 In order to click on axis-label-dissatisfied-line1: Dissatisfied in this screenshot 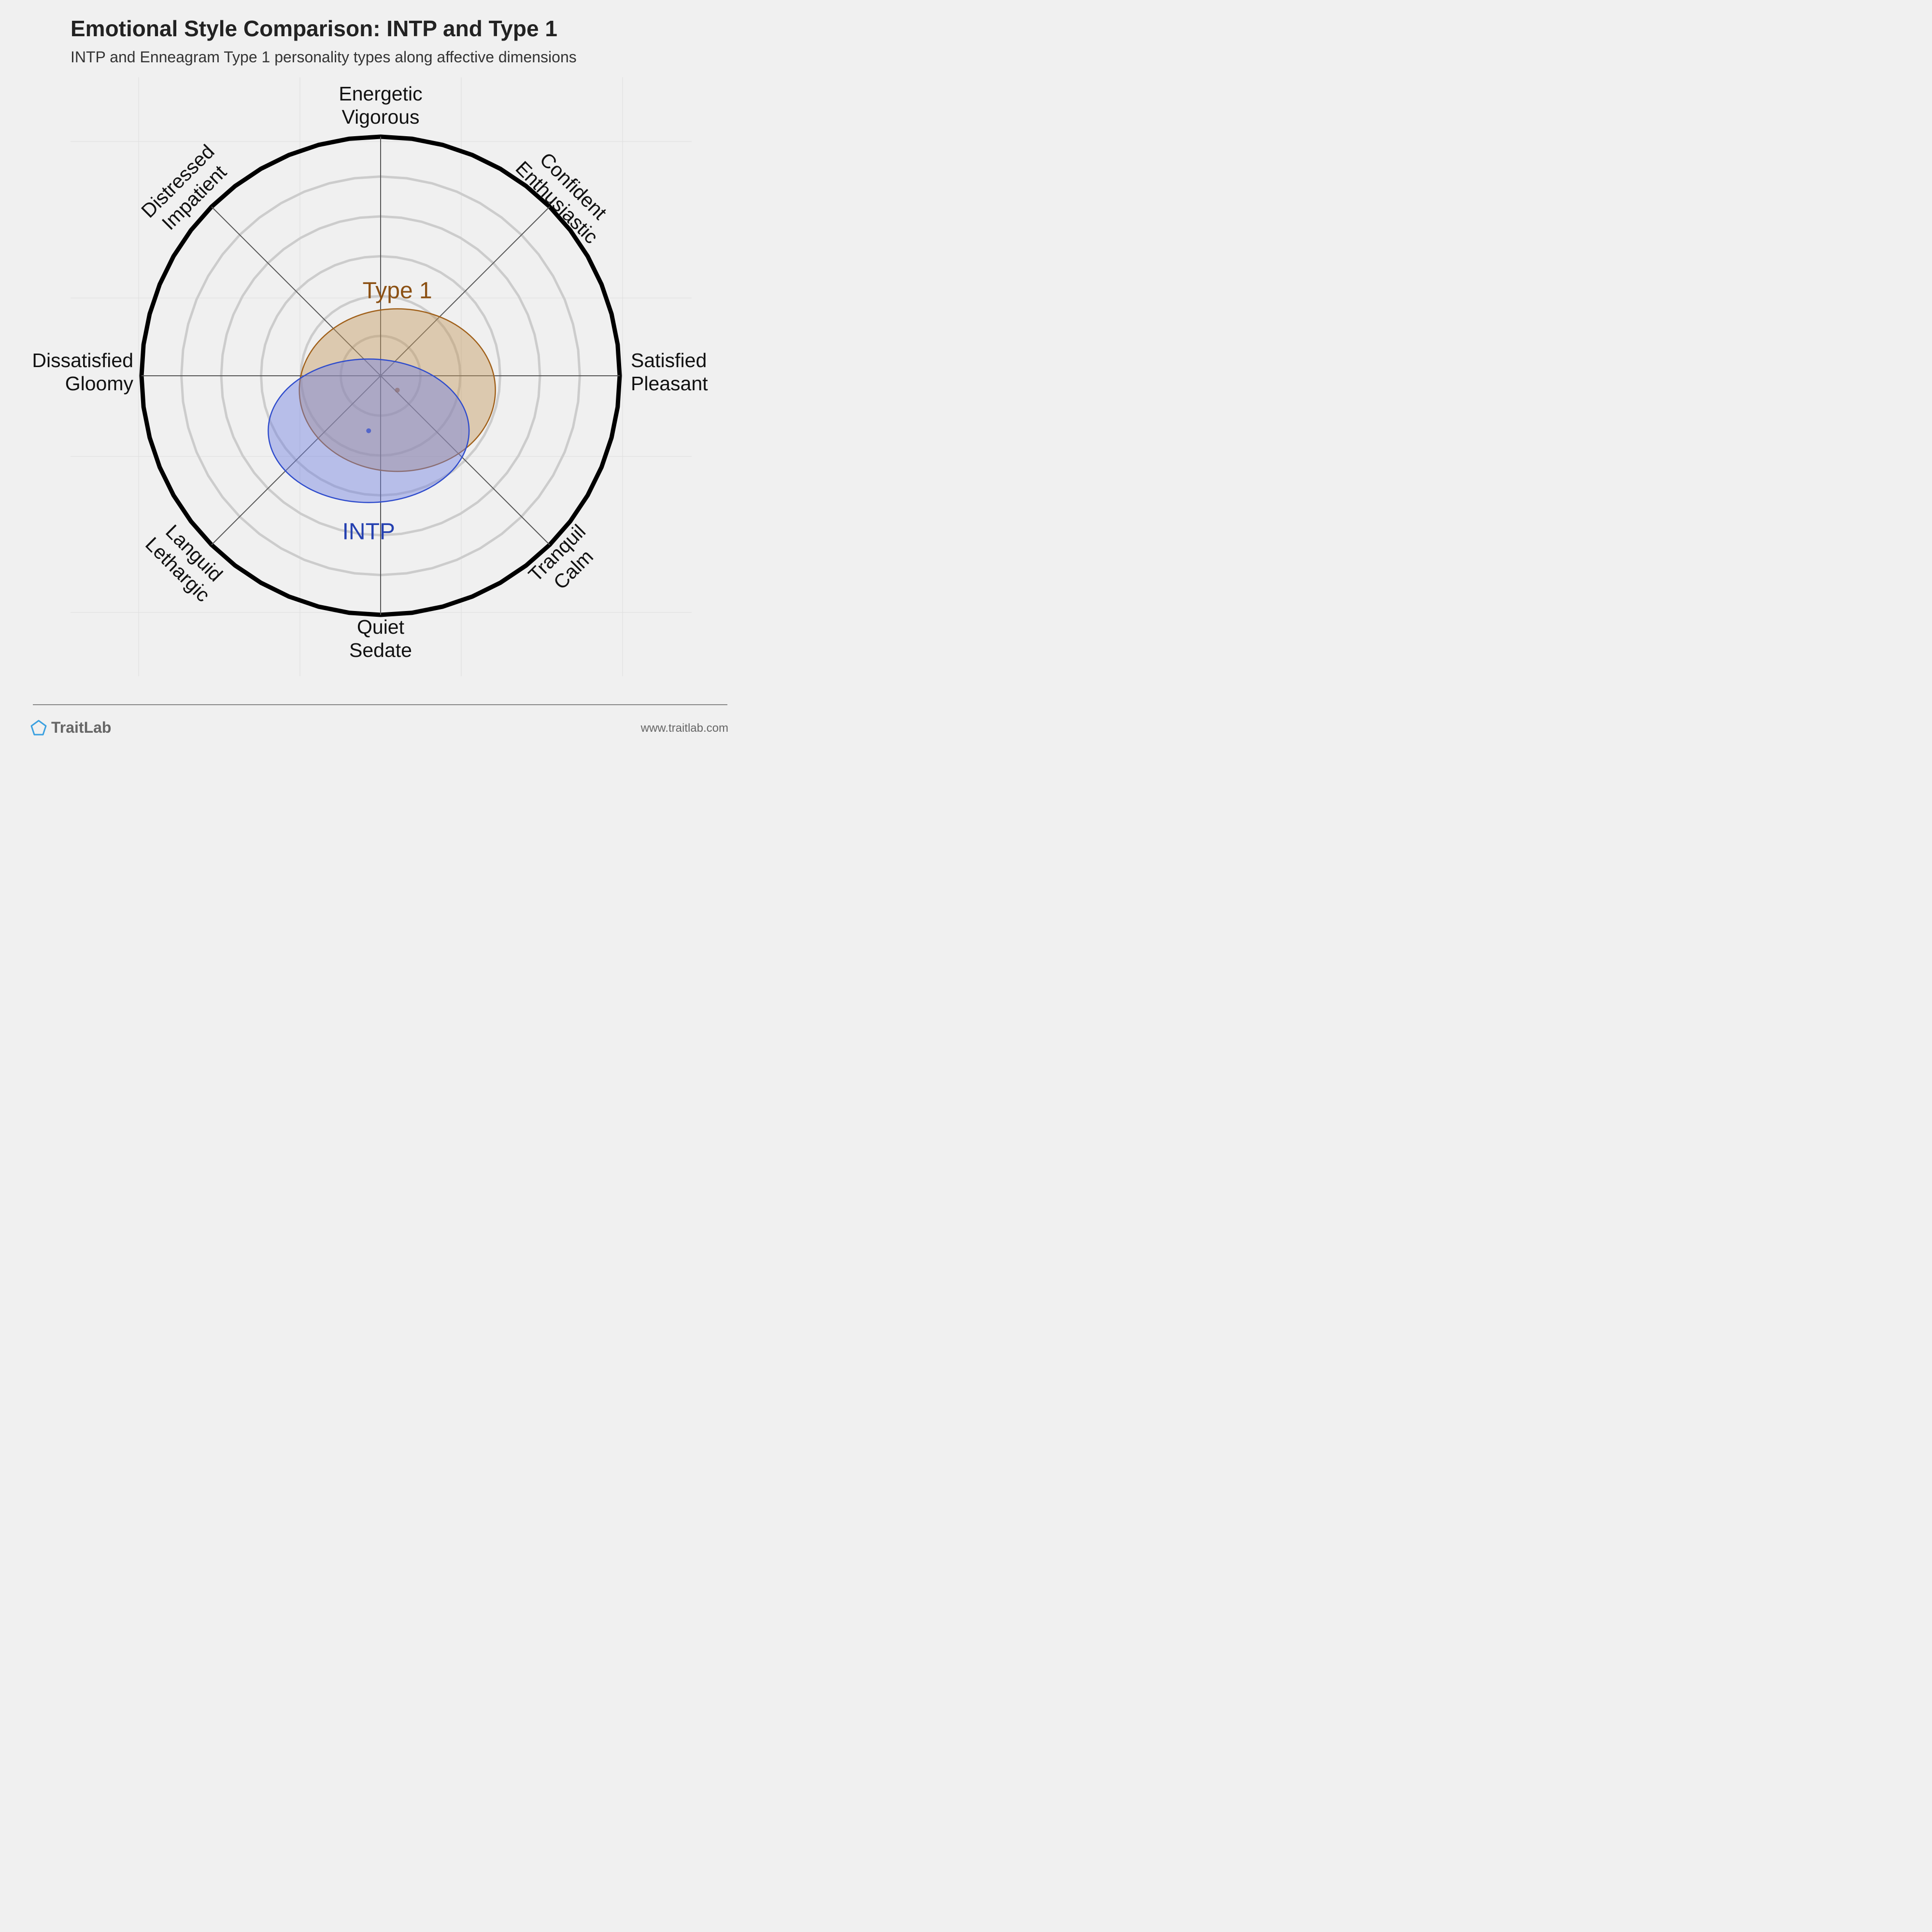, I will do `click(82, 360)`.